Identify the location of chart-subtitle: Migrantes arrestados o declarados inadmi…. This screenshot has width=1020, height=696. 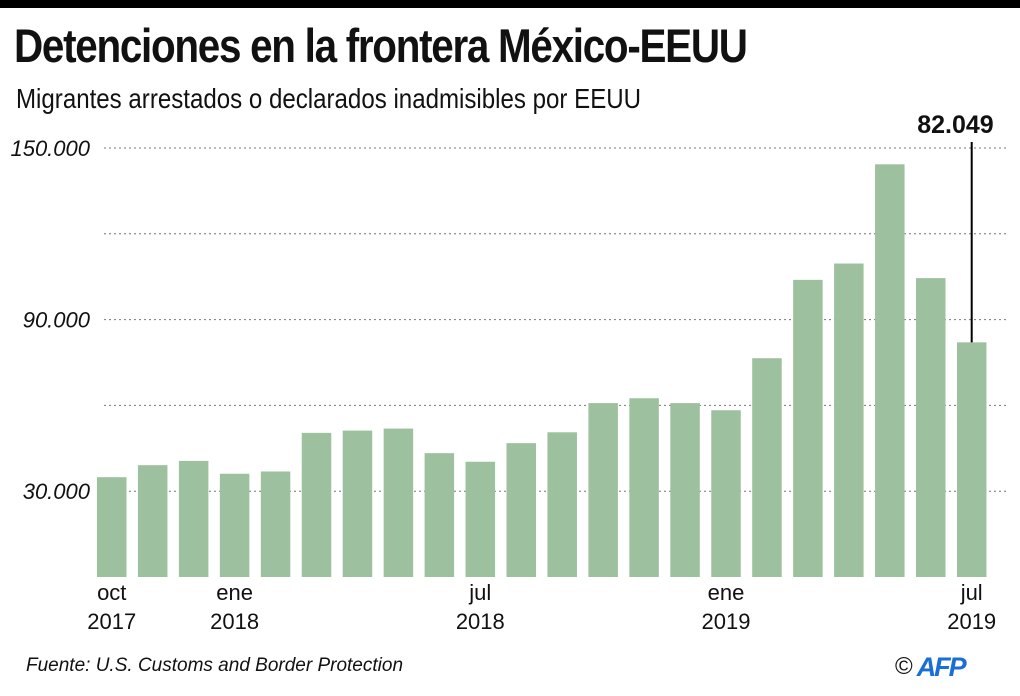
(329, 98).